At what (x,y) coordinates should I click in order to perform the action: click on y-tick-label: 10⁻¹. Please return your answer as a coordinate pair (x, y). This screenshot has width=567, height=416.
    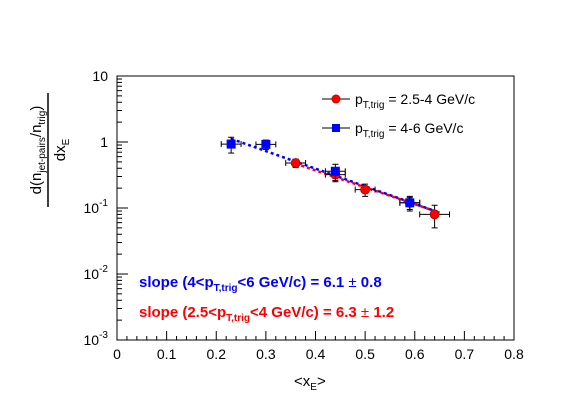
    Looking at the image, I should click on (96, 207).